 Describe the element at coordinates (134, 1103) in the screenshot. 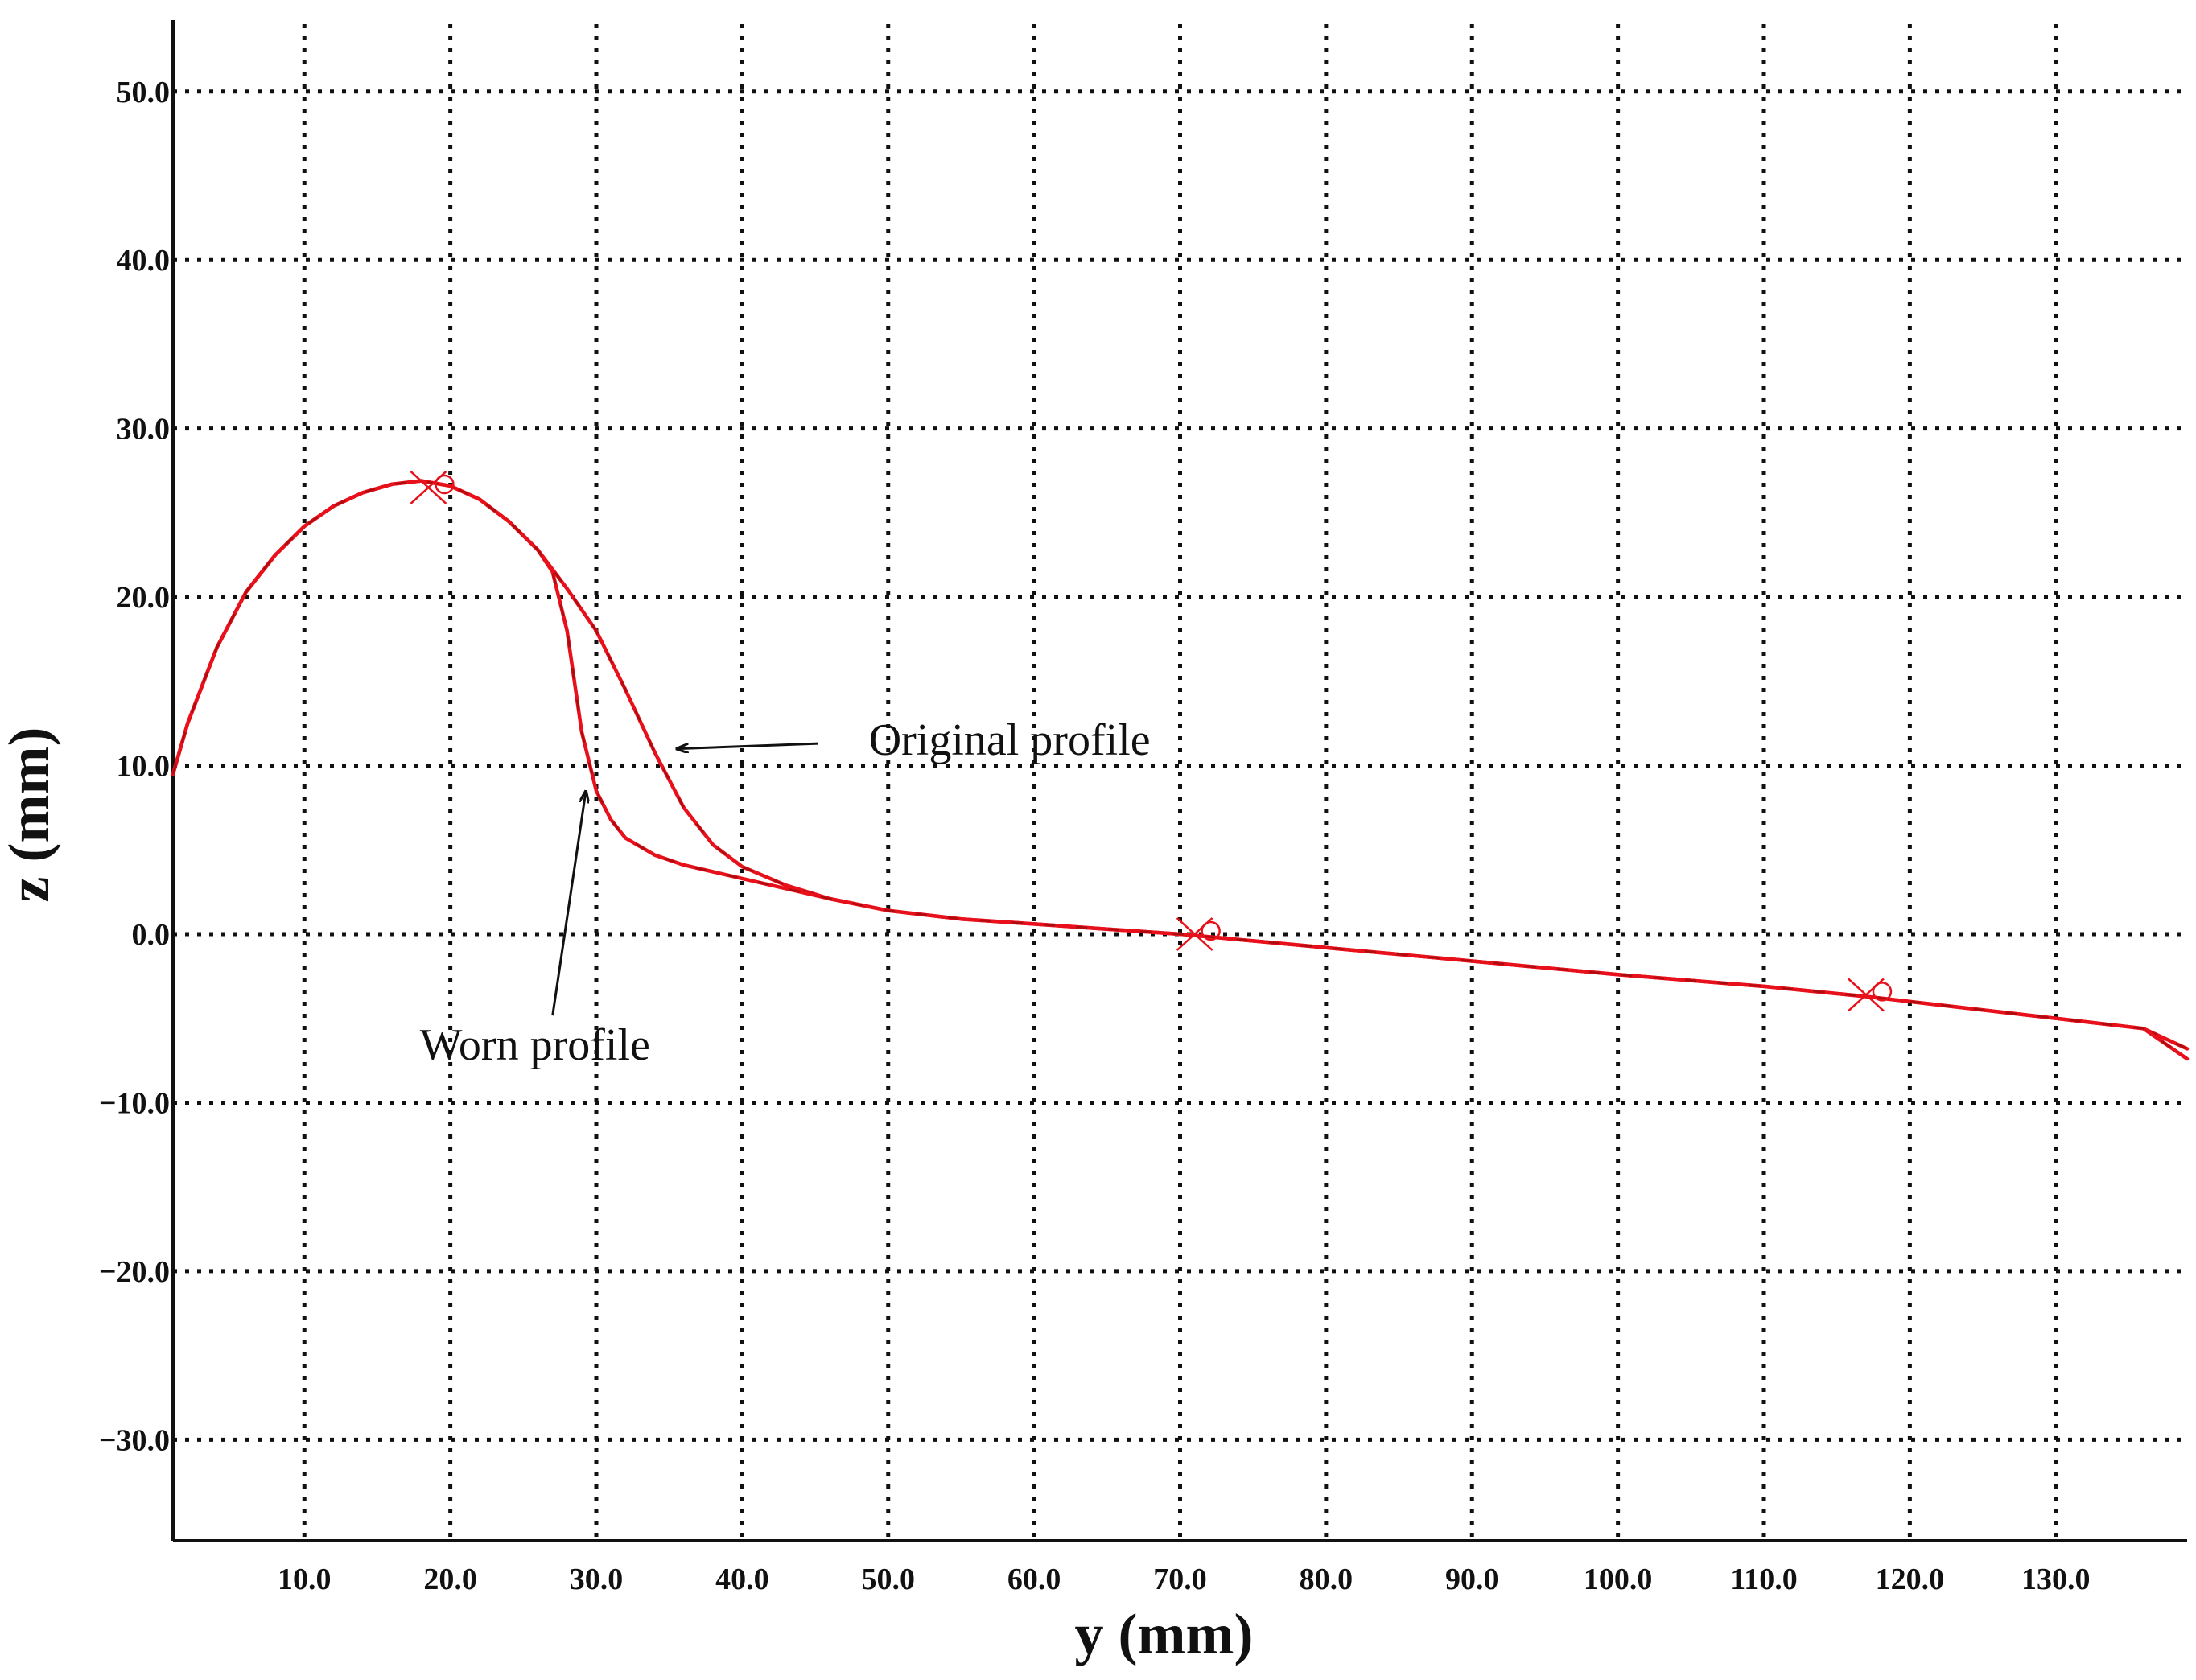

I see `y-tick-label: −10.0` at that location.